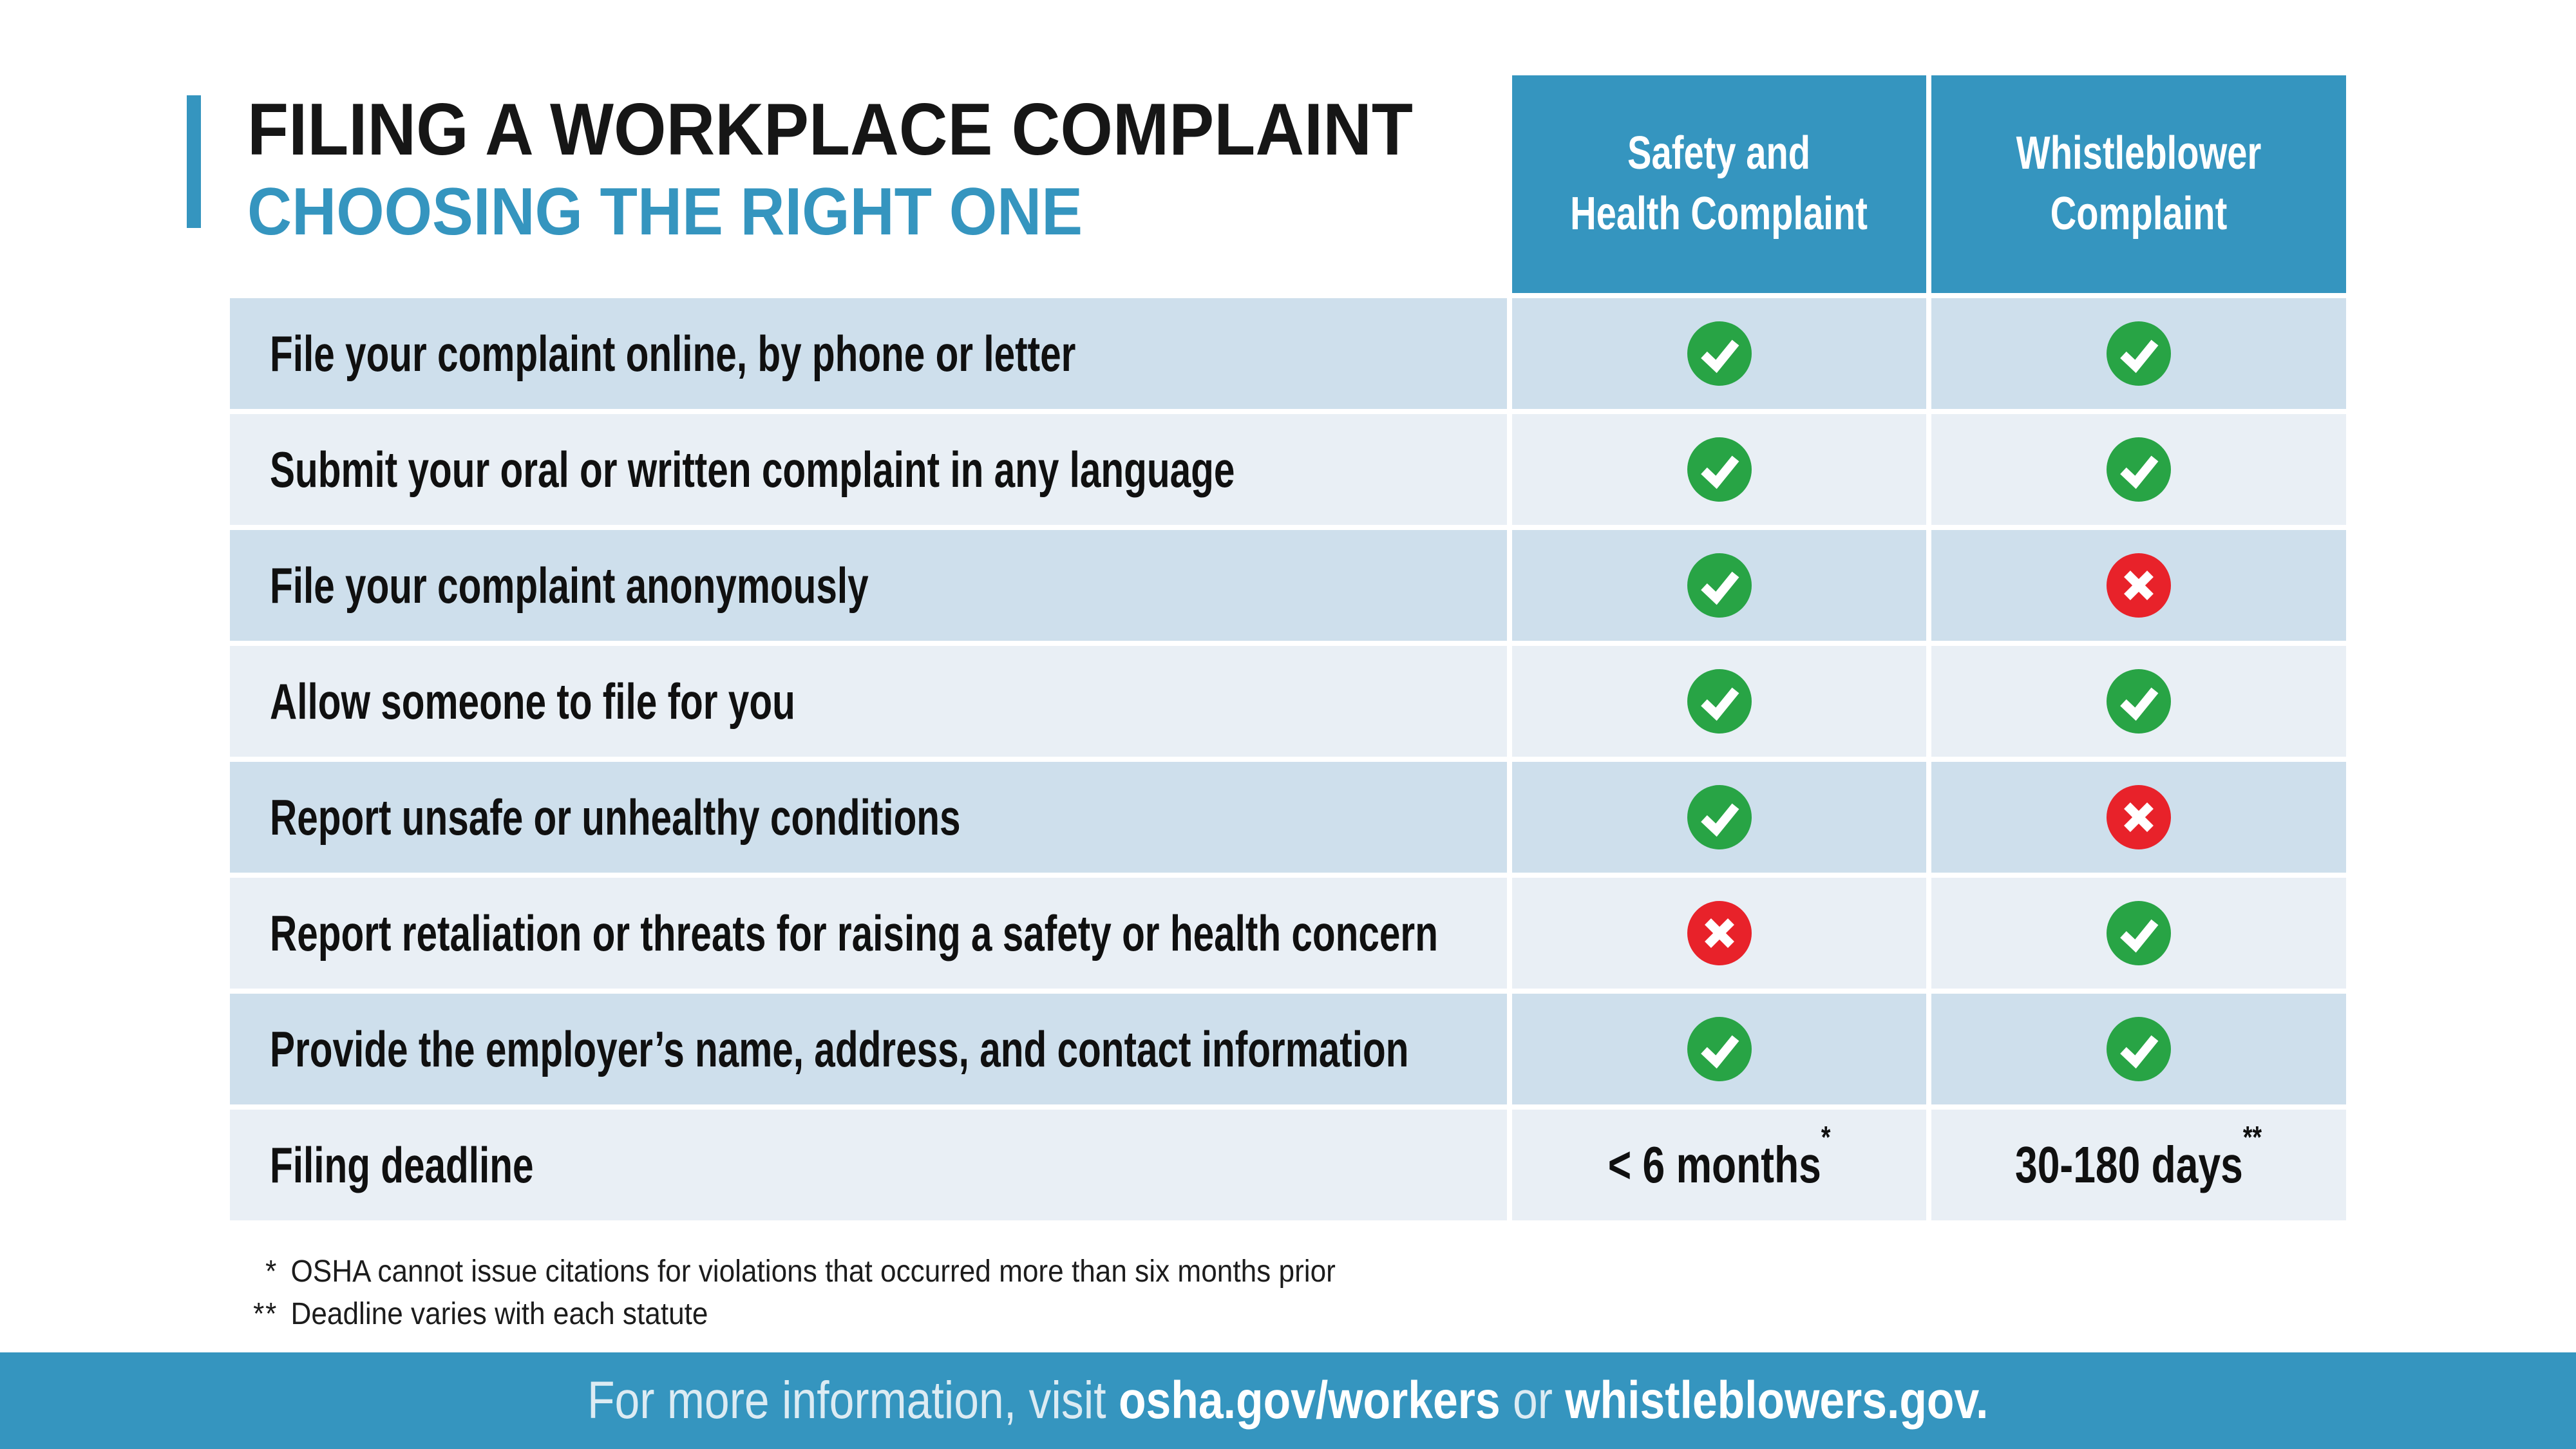 This screenshot has width=2576, height=1449. I want to click on column-header-line: Safety and, so click(1719, 154).